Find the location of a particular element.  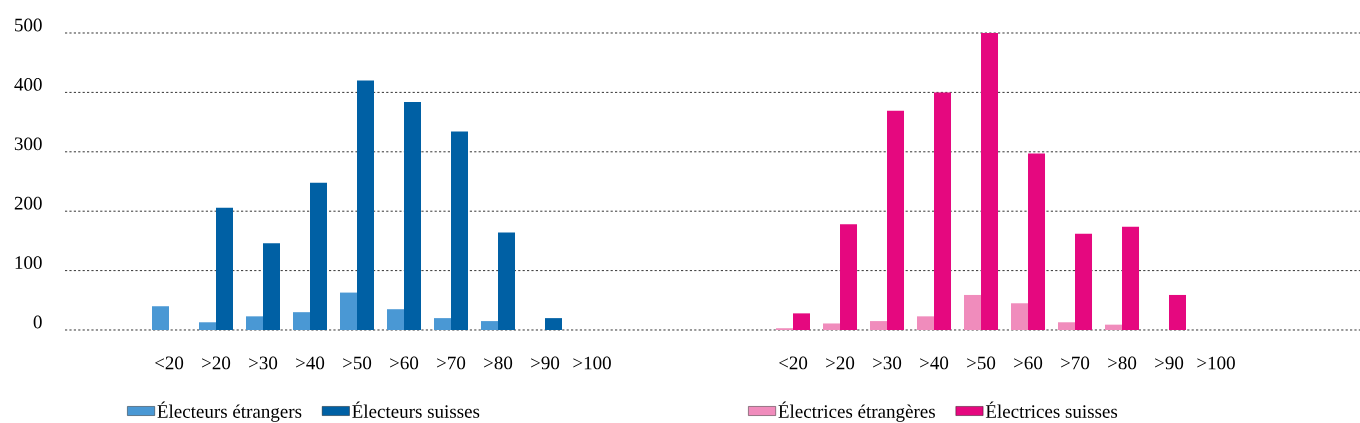

y-tick-label: 300 is located at coordinates (28, 144).